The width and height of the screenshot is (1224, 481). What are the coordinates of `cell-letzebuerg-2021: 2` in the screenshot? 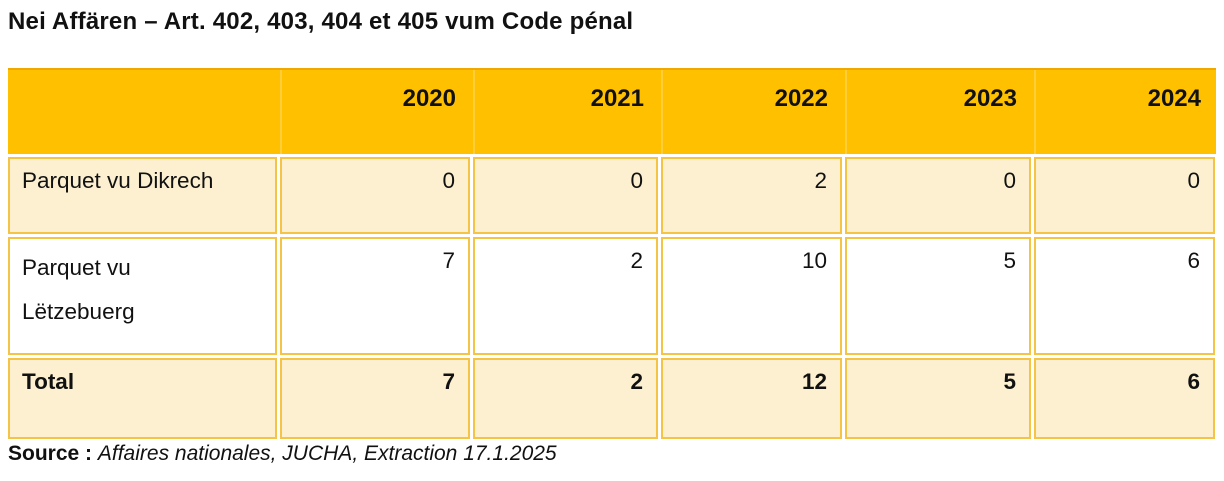 It's located at (565, 296).